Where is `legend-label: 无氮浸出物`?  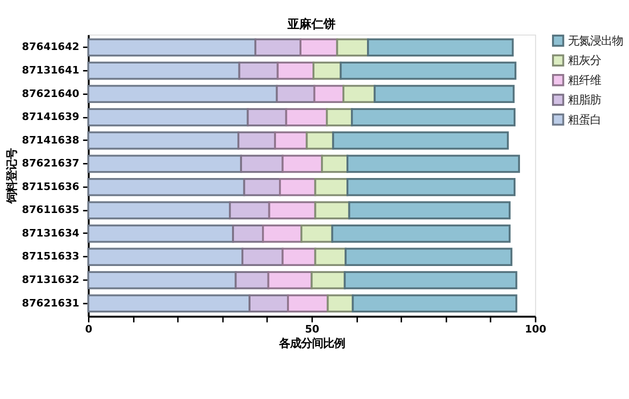 legend-label: 无氮浸出物 is located at coordinates (595, 41).